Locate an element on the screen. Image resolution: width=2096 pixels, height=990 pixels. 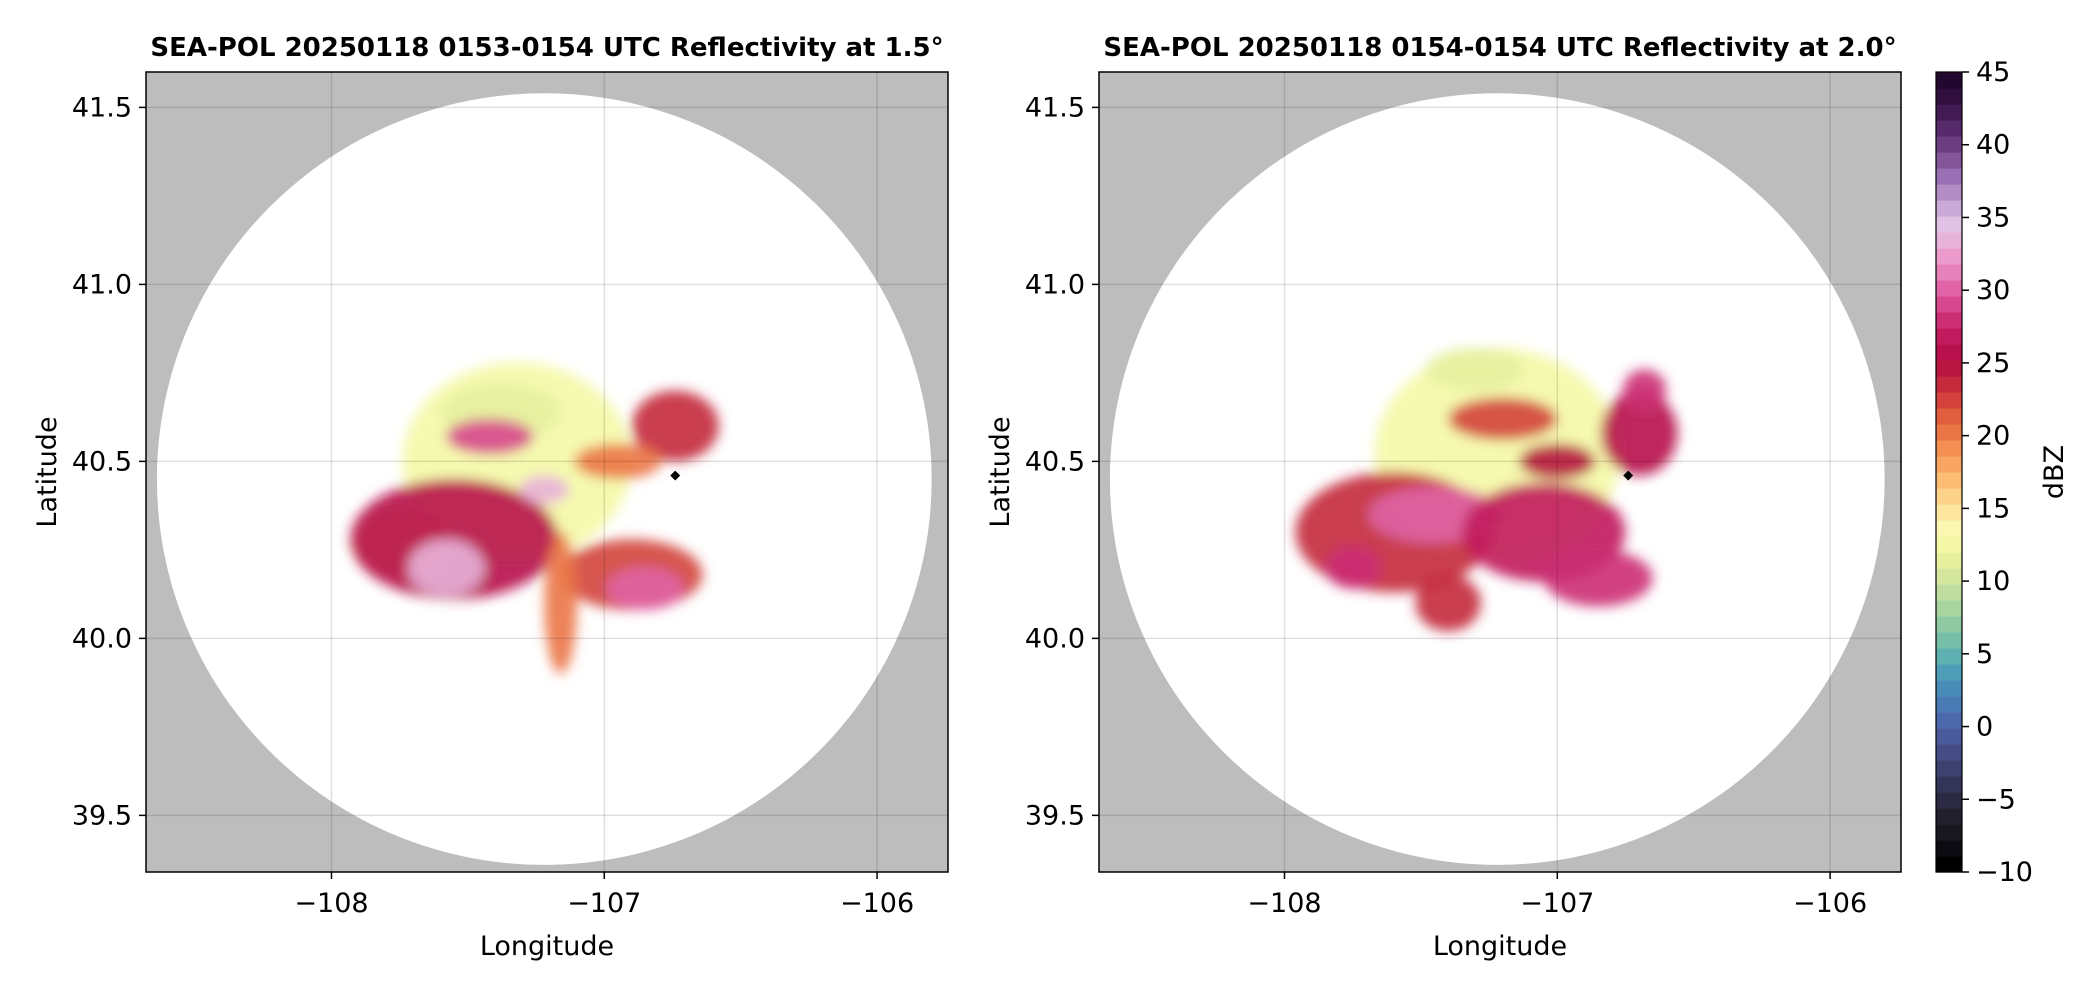
right-y-ticks: 39.5 40.0 40.5 41.0 41.5 is located at coordinates (1062, 461).